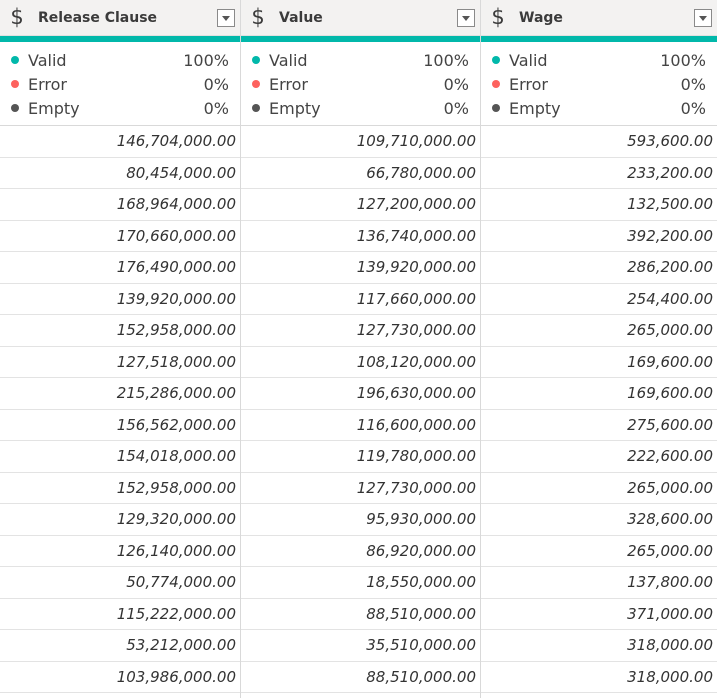 This screenshot has height=698, width=717. What do you see at coordinates (360, 362) in the screenshot?
I see `table-cell: 108,120,000.00` at bounding box center [360, 362].